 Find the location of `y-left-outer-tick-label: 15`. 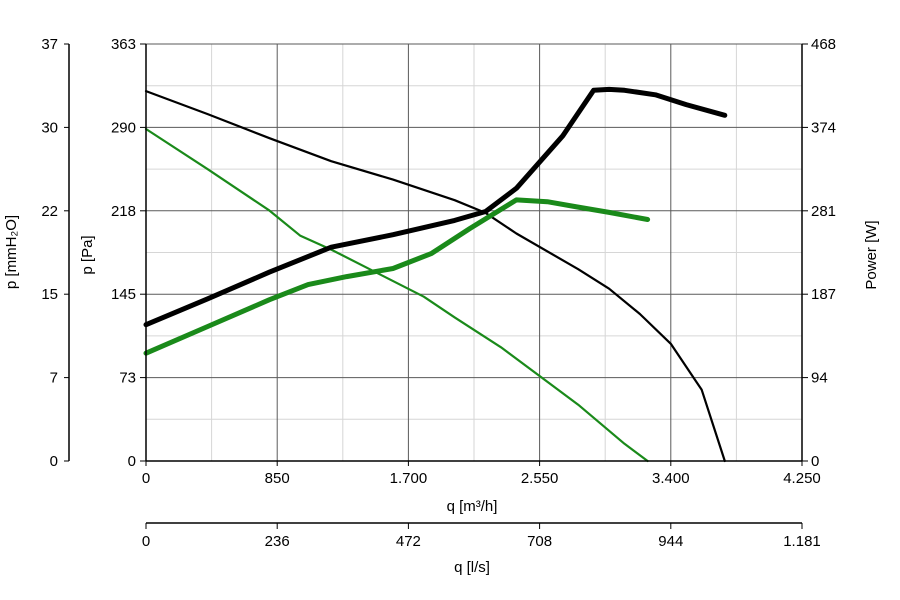

y-left-outer-tick-label: 15 is located at coordinates (49, 294).